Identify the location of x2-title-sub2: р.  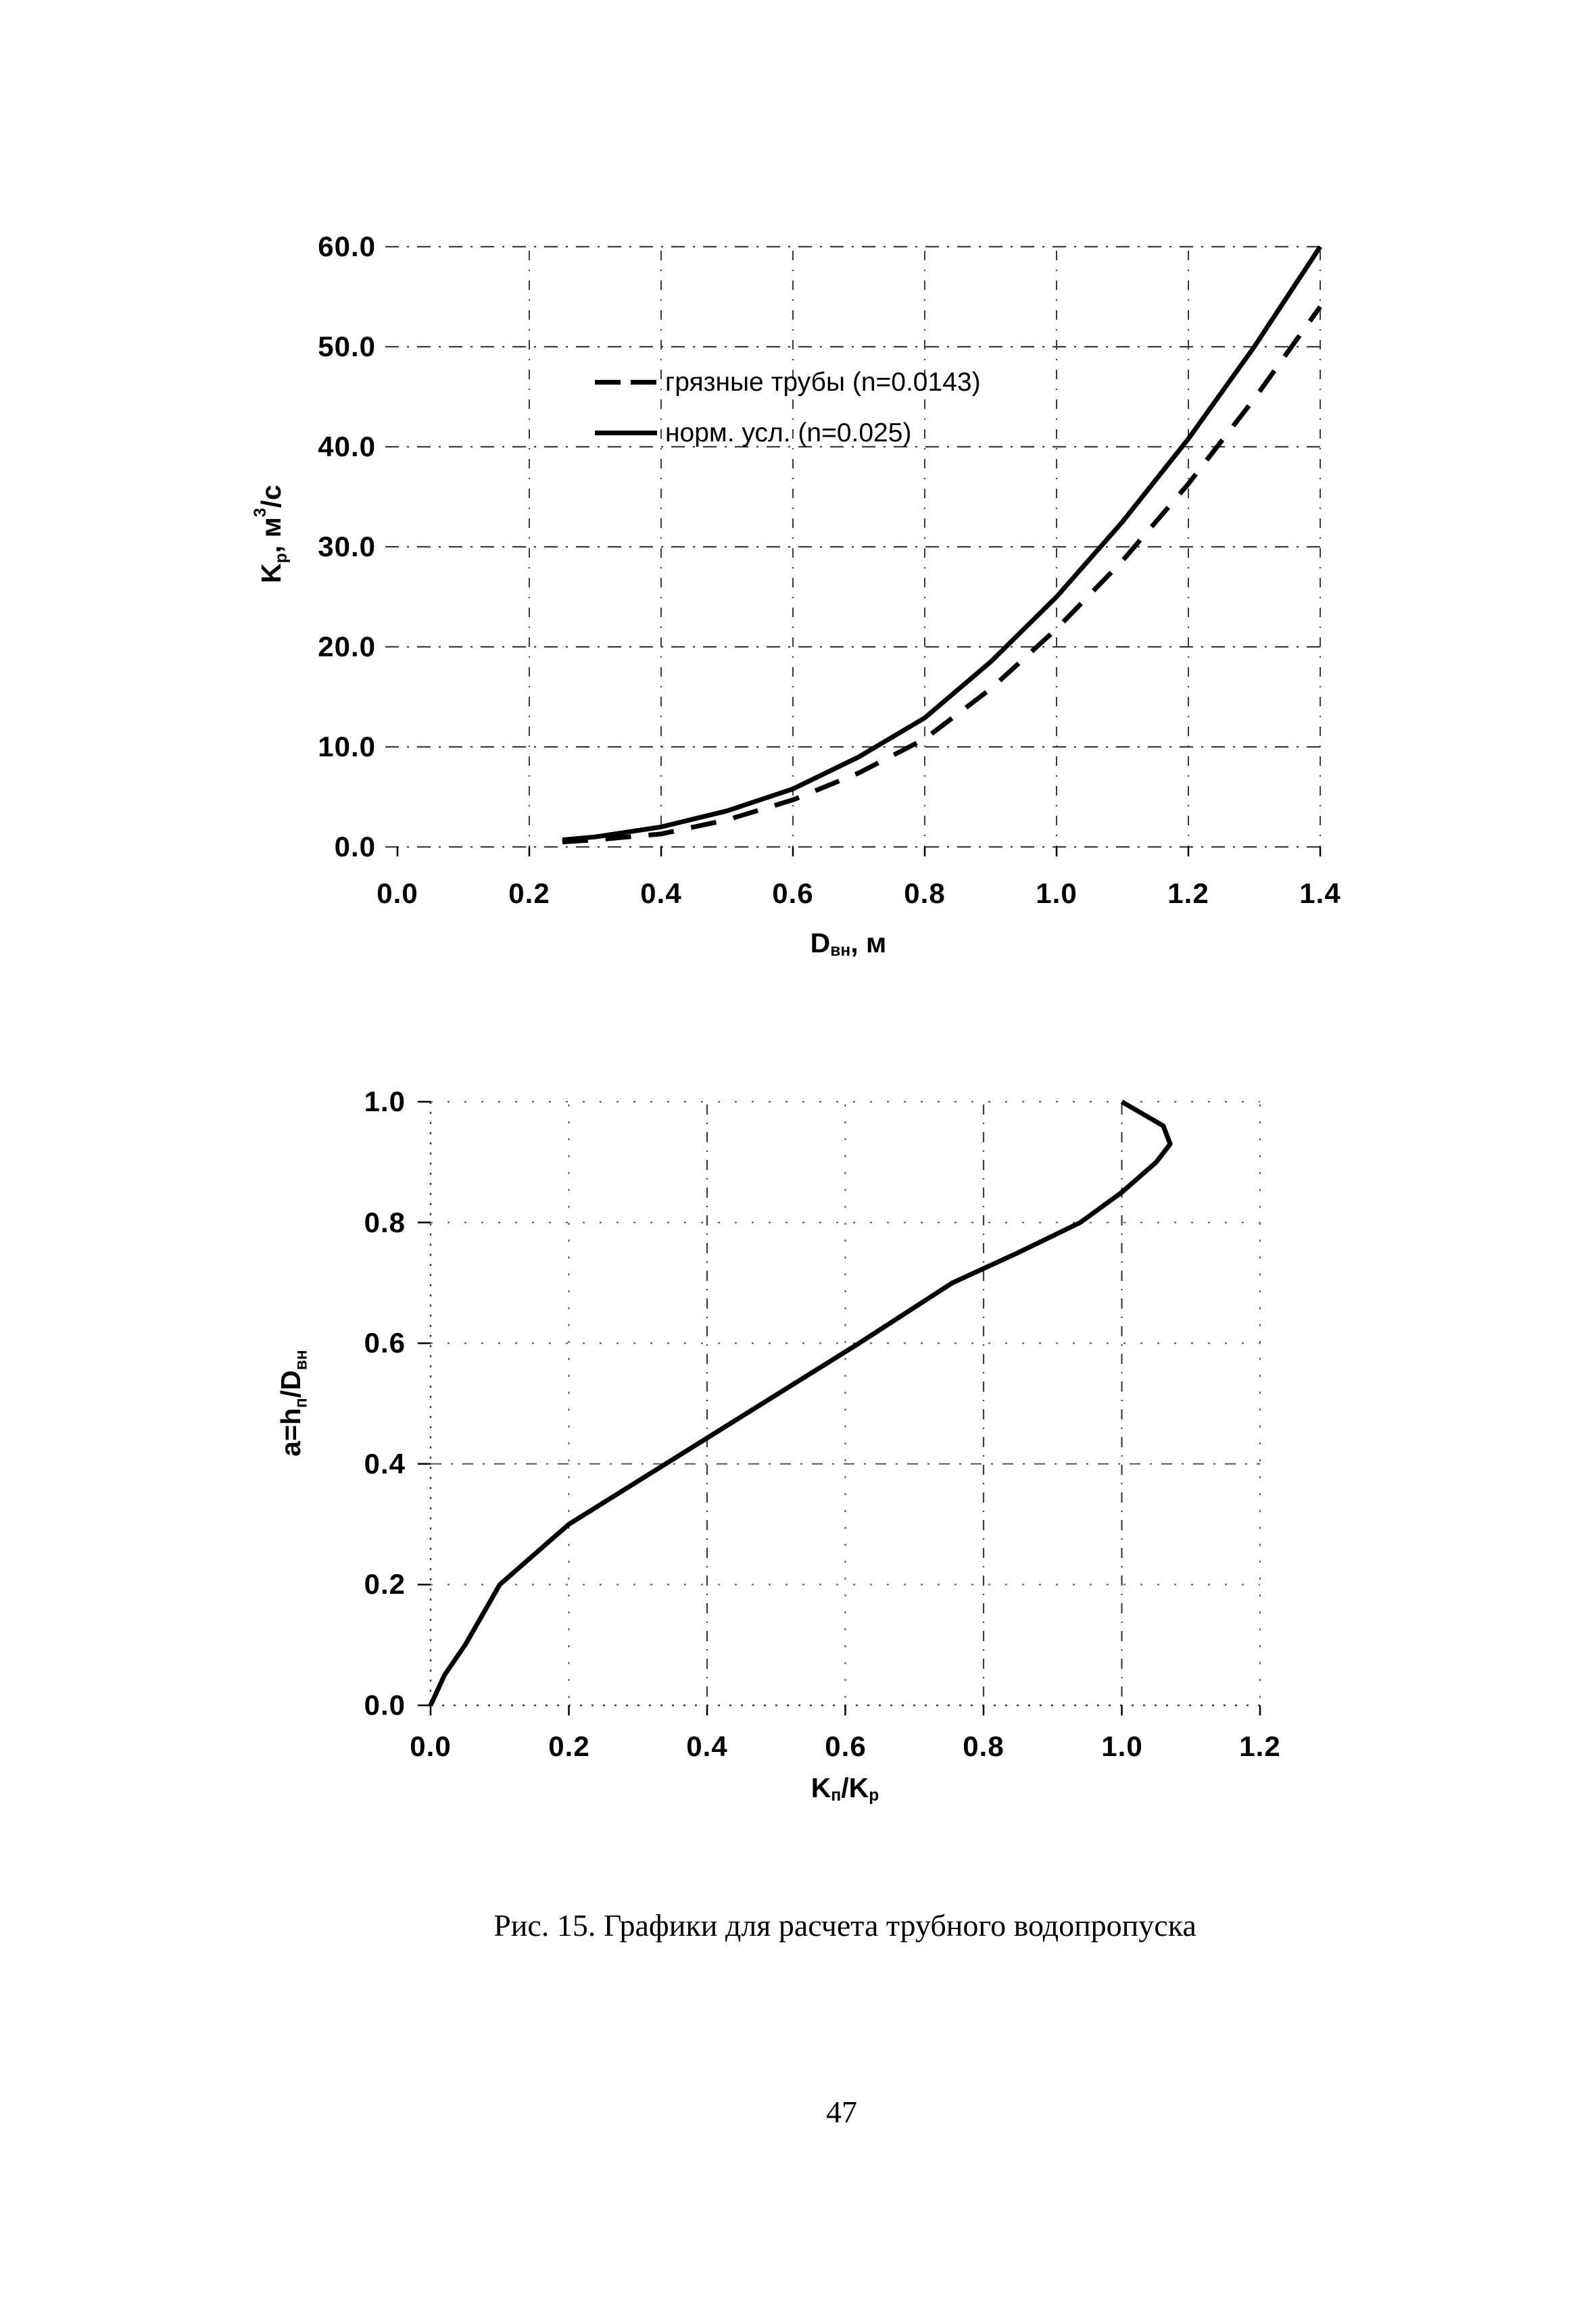
(874, 1795).